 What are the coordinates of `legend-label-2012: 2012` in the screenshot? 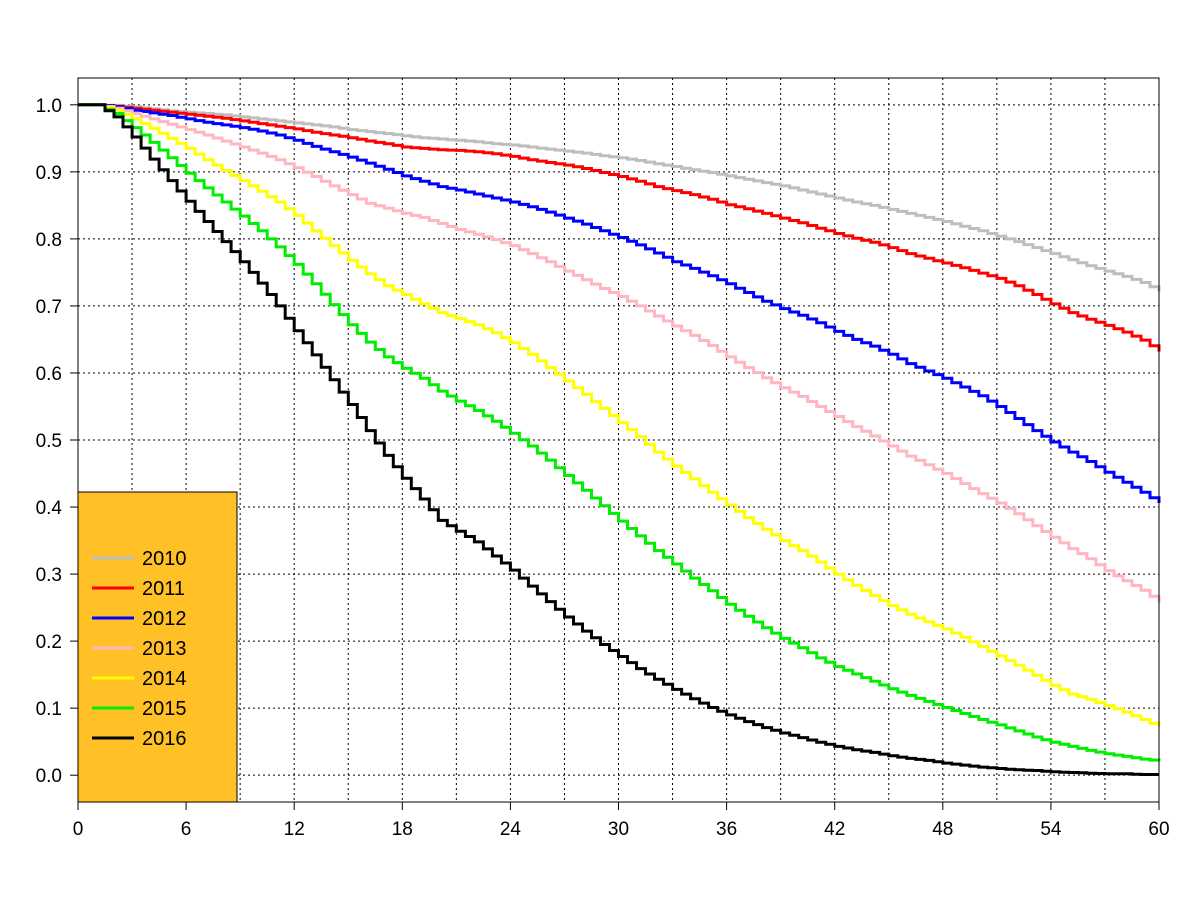 It's located at (164, 619).